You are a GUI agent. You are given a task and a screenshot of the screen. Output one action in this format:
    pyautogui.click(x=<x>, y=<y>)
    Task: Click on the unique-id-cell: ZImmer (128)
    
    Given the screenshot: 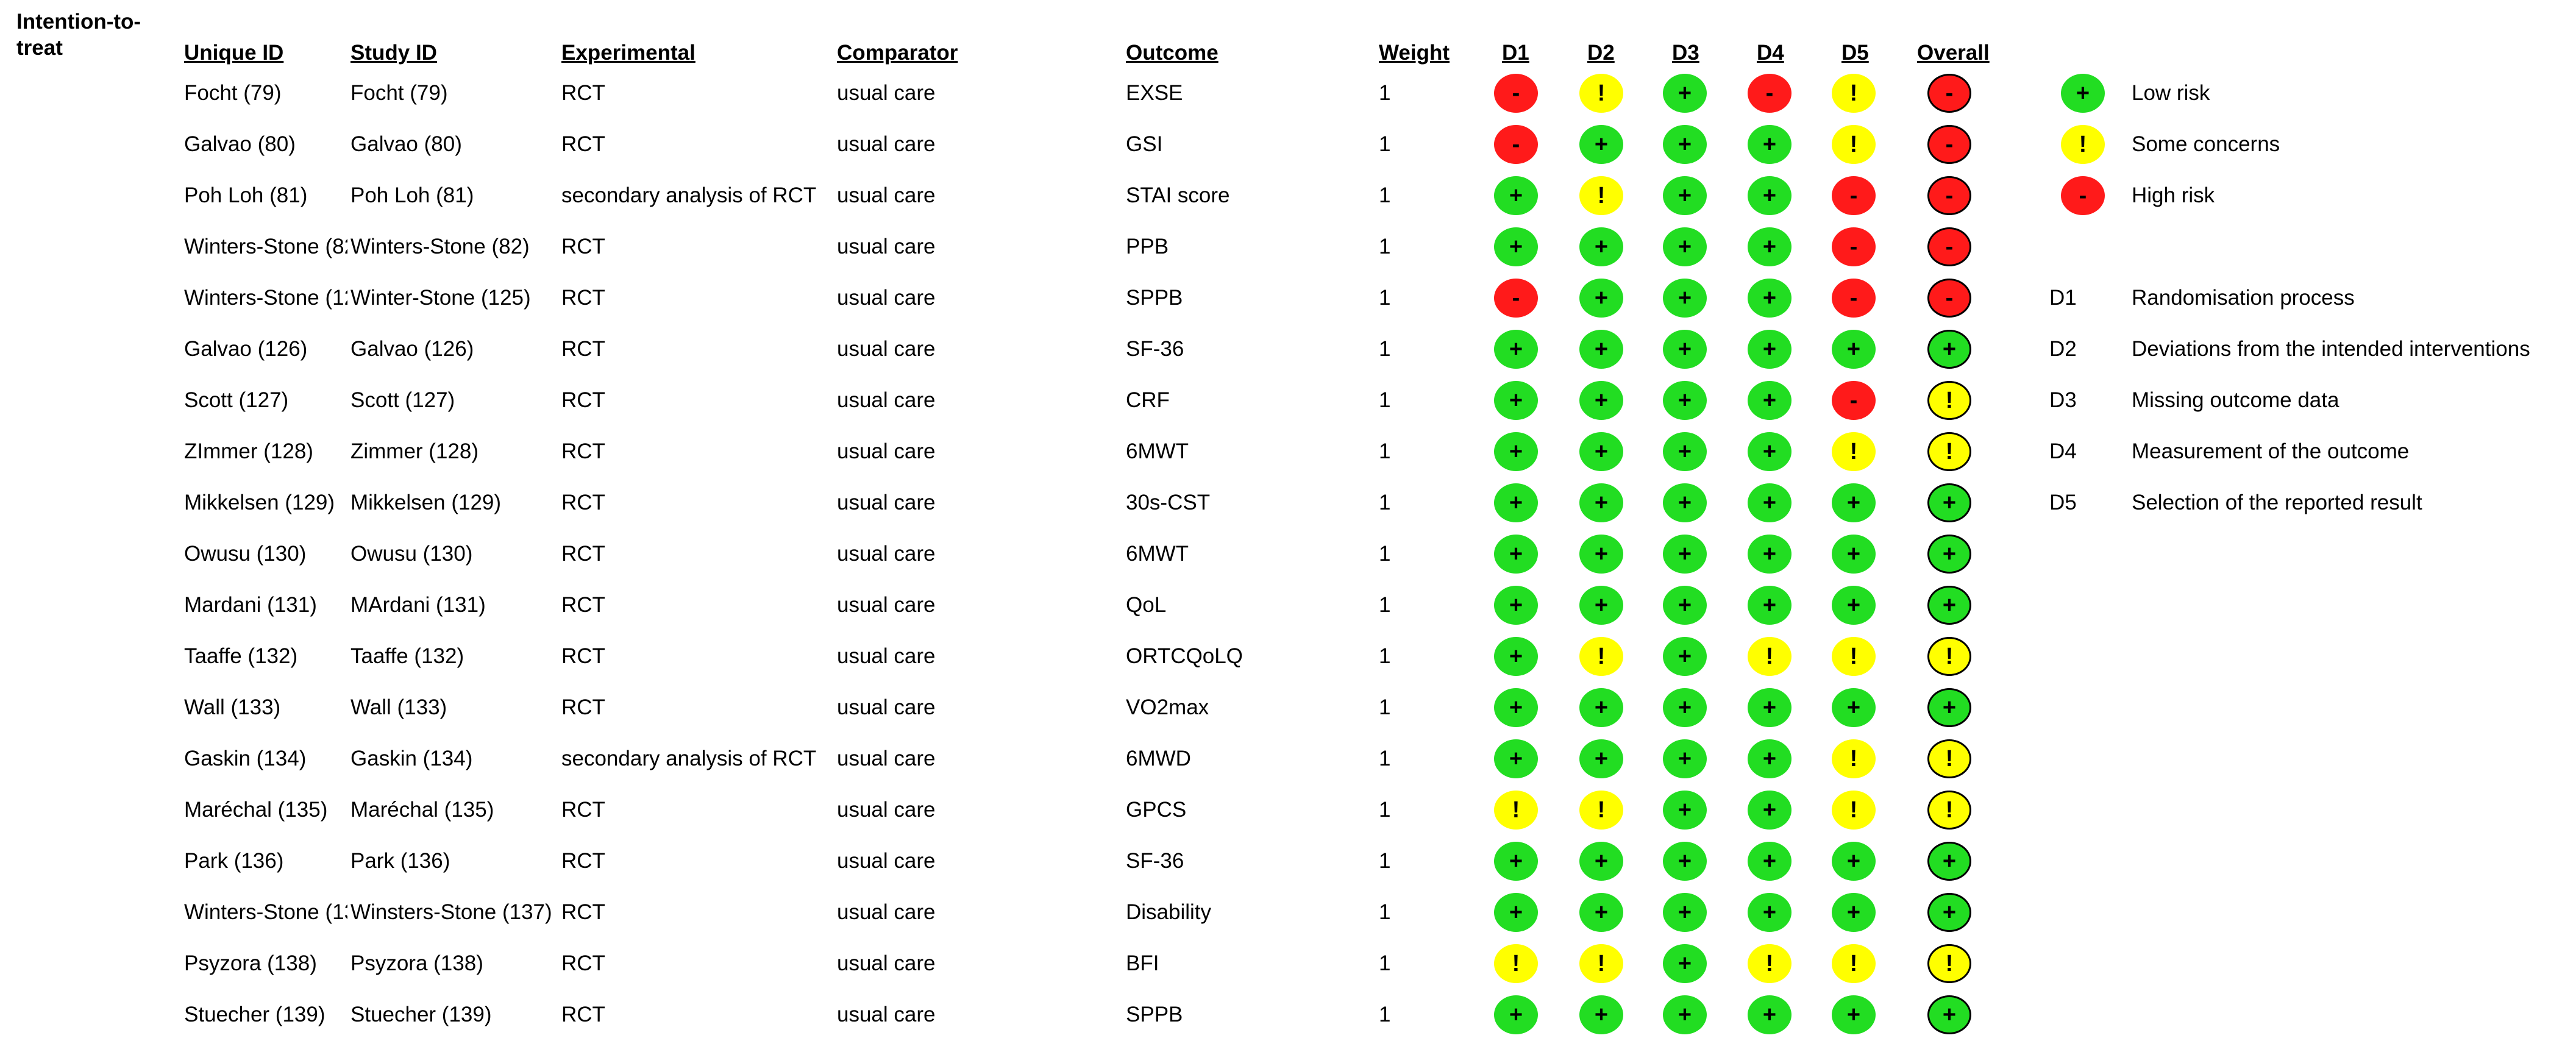 What is the action you would take?
    pyautogui.click(x=248, y=451)
    